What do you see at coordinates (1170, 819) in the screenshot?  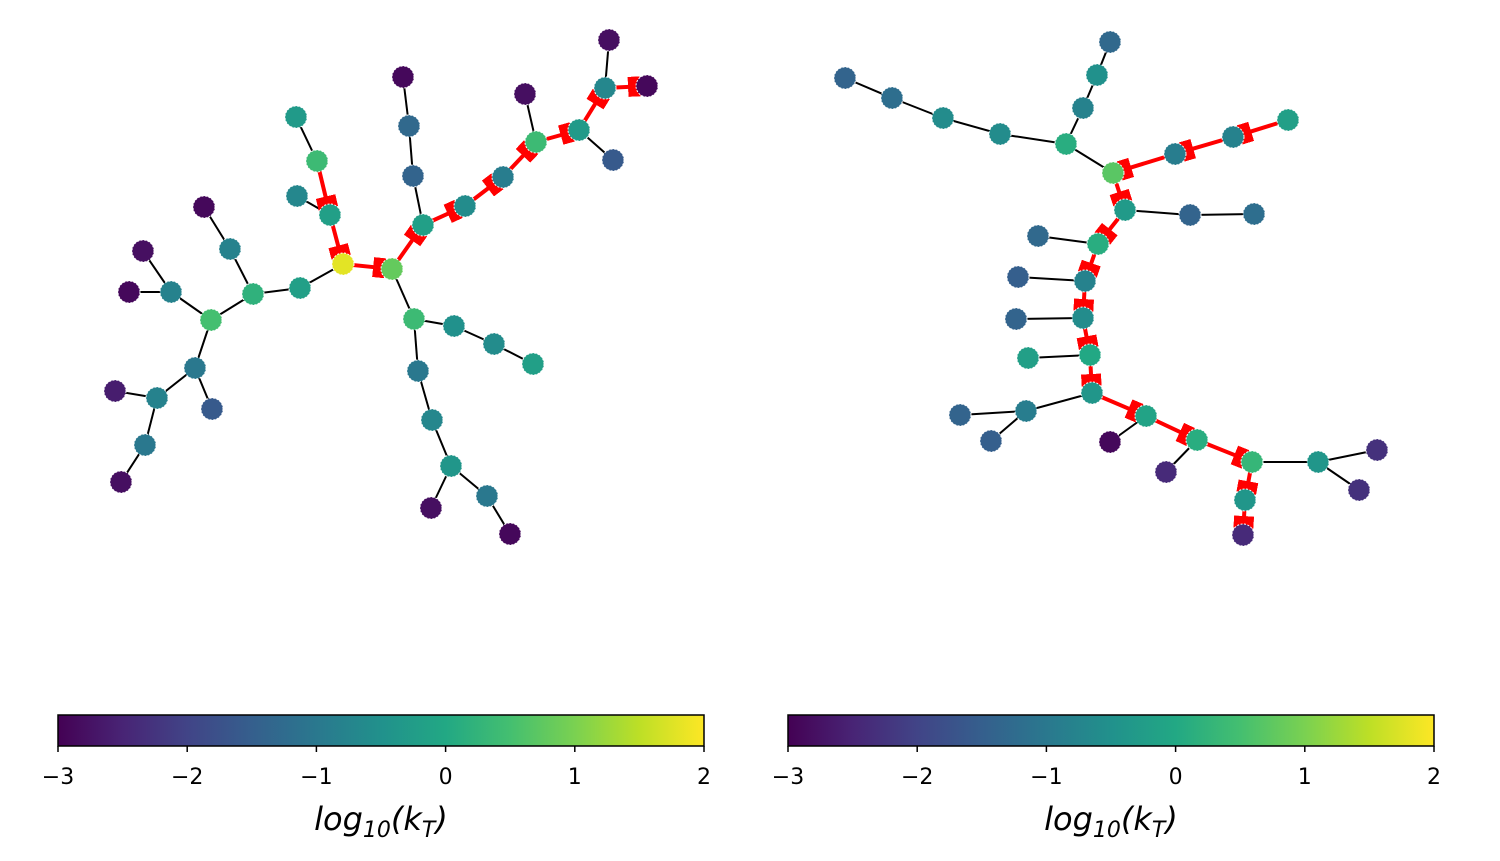 I see `label-part: )` at bounding box center [1170, 819].